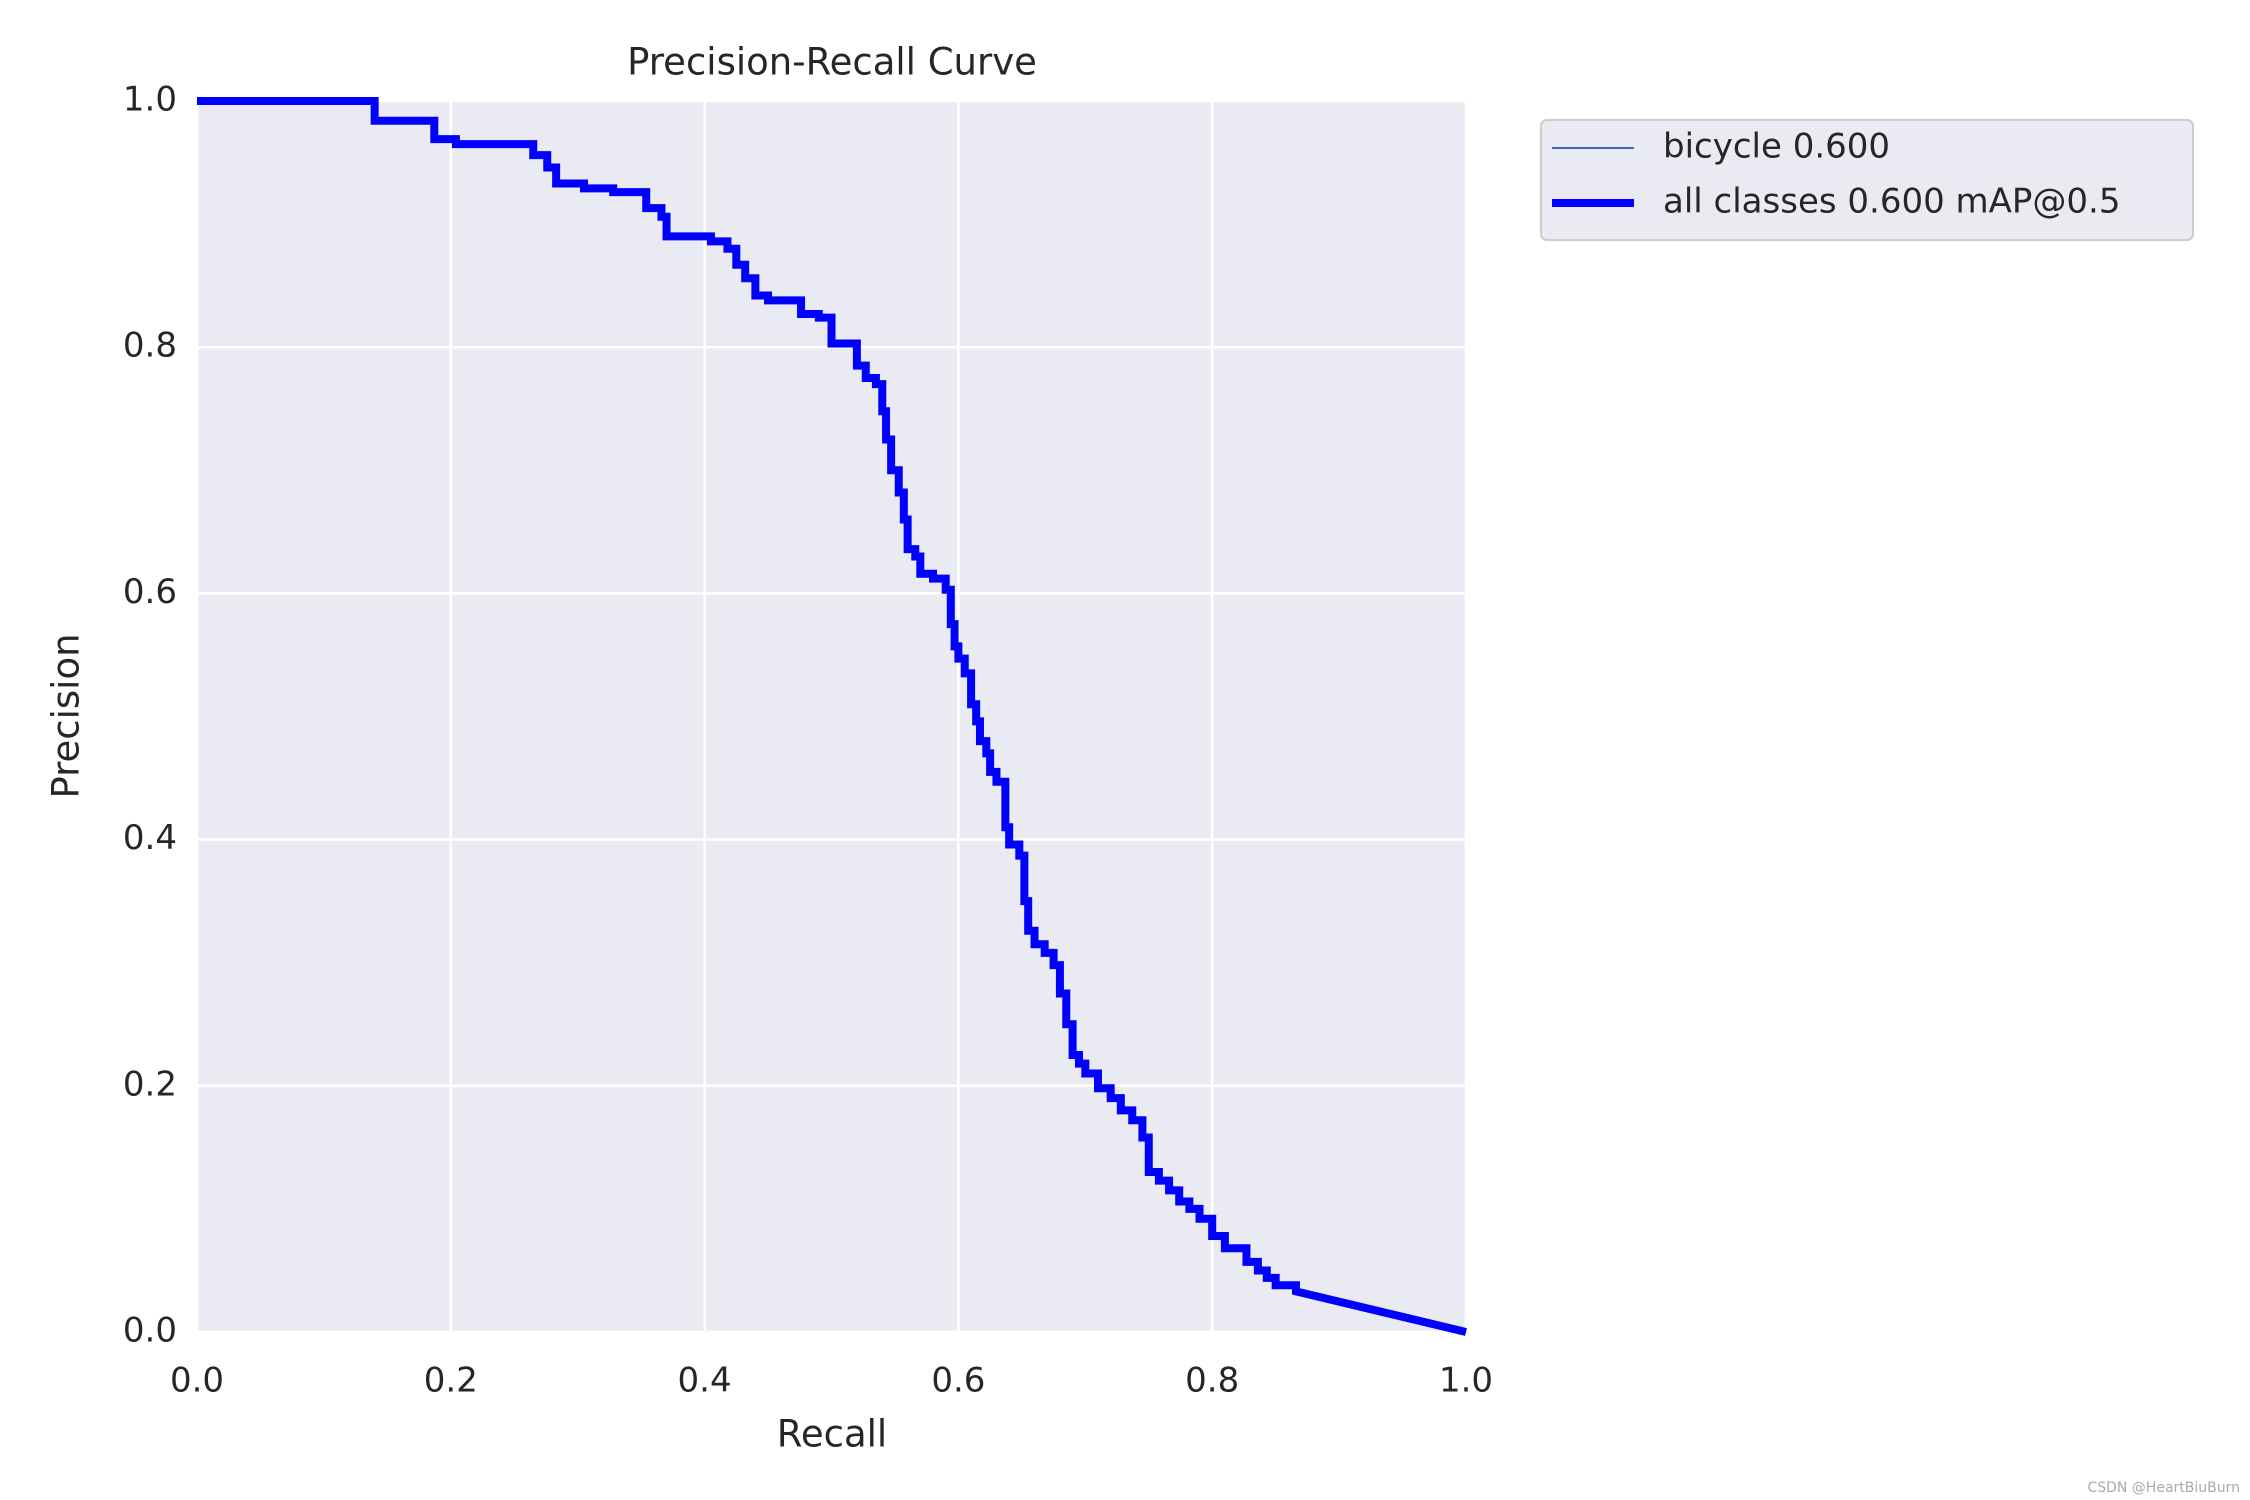 The width and height of the screenshot is (2250, 1500). Describe the element at coordinates (451, 1381) in the screenshot. I see `x-tick-label: 0.2` at that location.